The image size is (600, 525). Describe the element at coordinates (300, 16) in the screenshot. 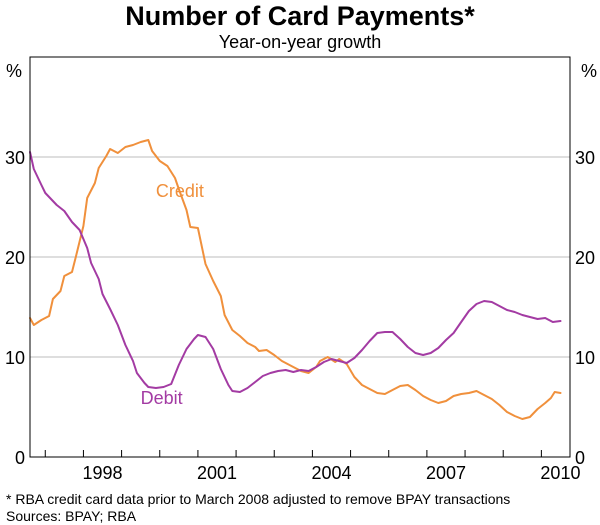

I see `chart-title: Number of Card Payments*` at that location.